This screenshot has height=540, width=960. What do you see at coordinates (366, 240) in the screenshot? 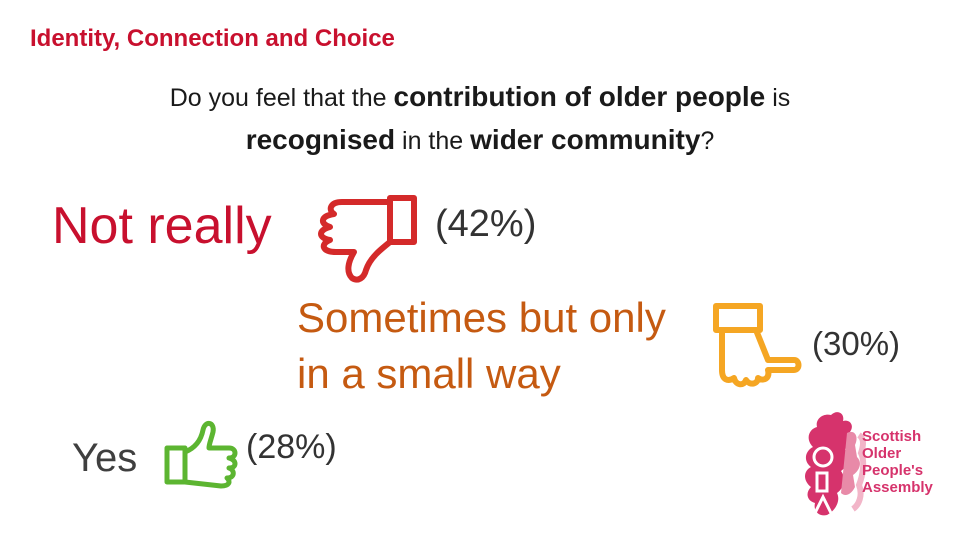
I see `thumbs-down-icon` at bounding box center [366, 240].